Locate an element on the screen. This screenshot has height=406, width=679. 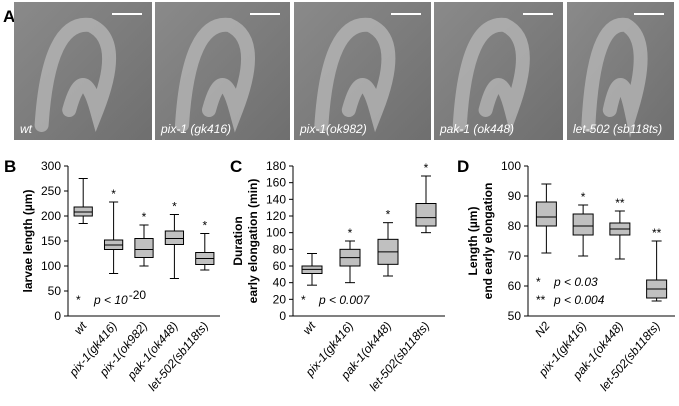
y-tick-label: 140 is located at coordinates (276, 199).